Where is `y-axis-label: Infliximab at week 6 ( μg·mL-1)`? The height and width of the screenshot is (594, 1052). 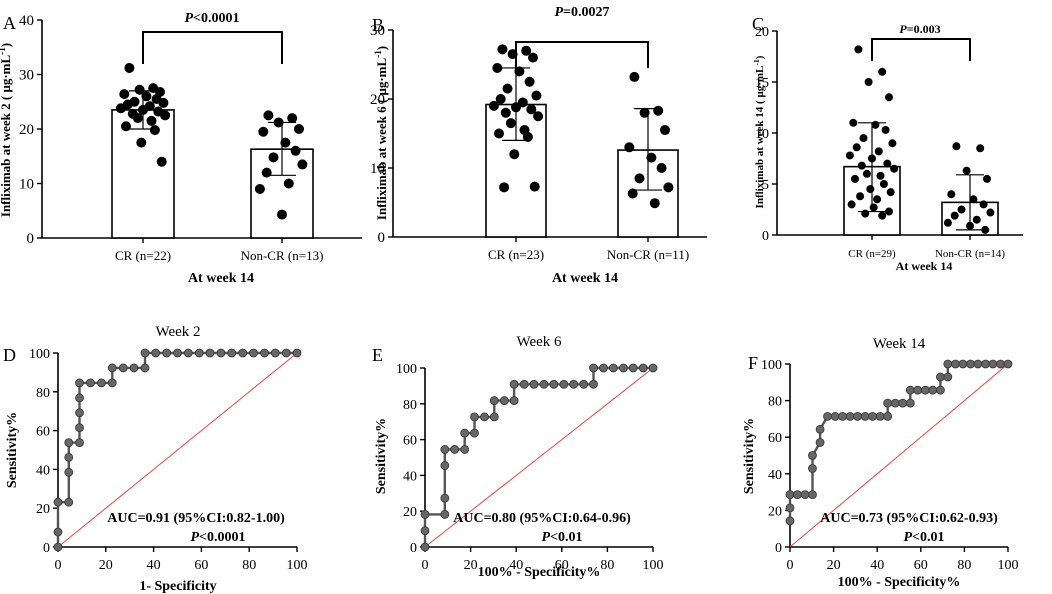 y-axis-label: Infliximab at week 6 ( μg·mL-1) is located at coordinates (381, 133).